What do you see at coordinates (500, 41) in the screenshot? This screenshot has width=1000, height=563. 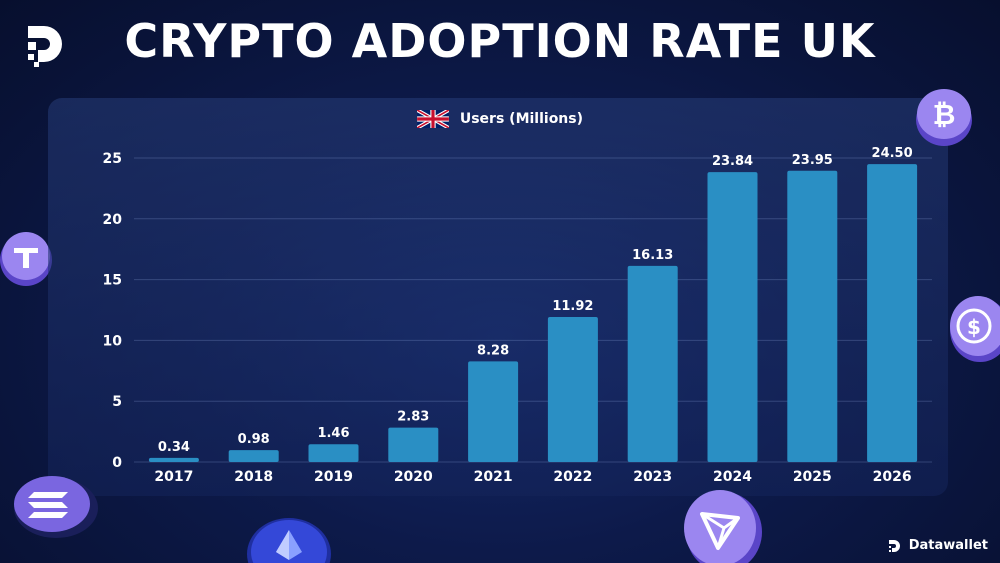 I see `page-title: CRYPTO ADOPTION RATE UK` at bounding box center [500, 41].